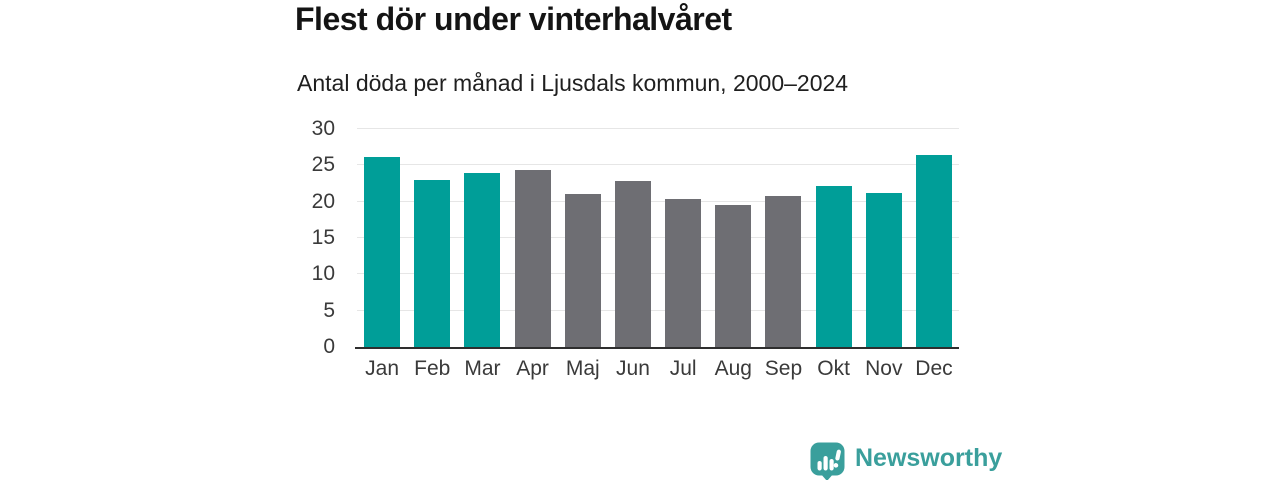  Describe the element at coordinates (323, 165) in the screenshot. I see `y-tick-label: 25` at that location.